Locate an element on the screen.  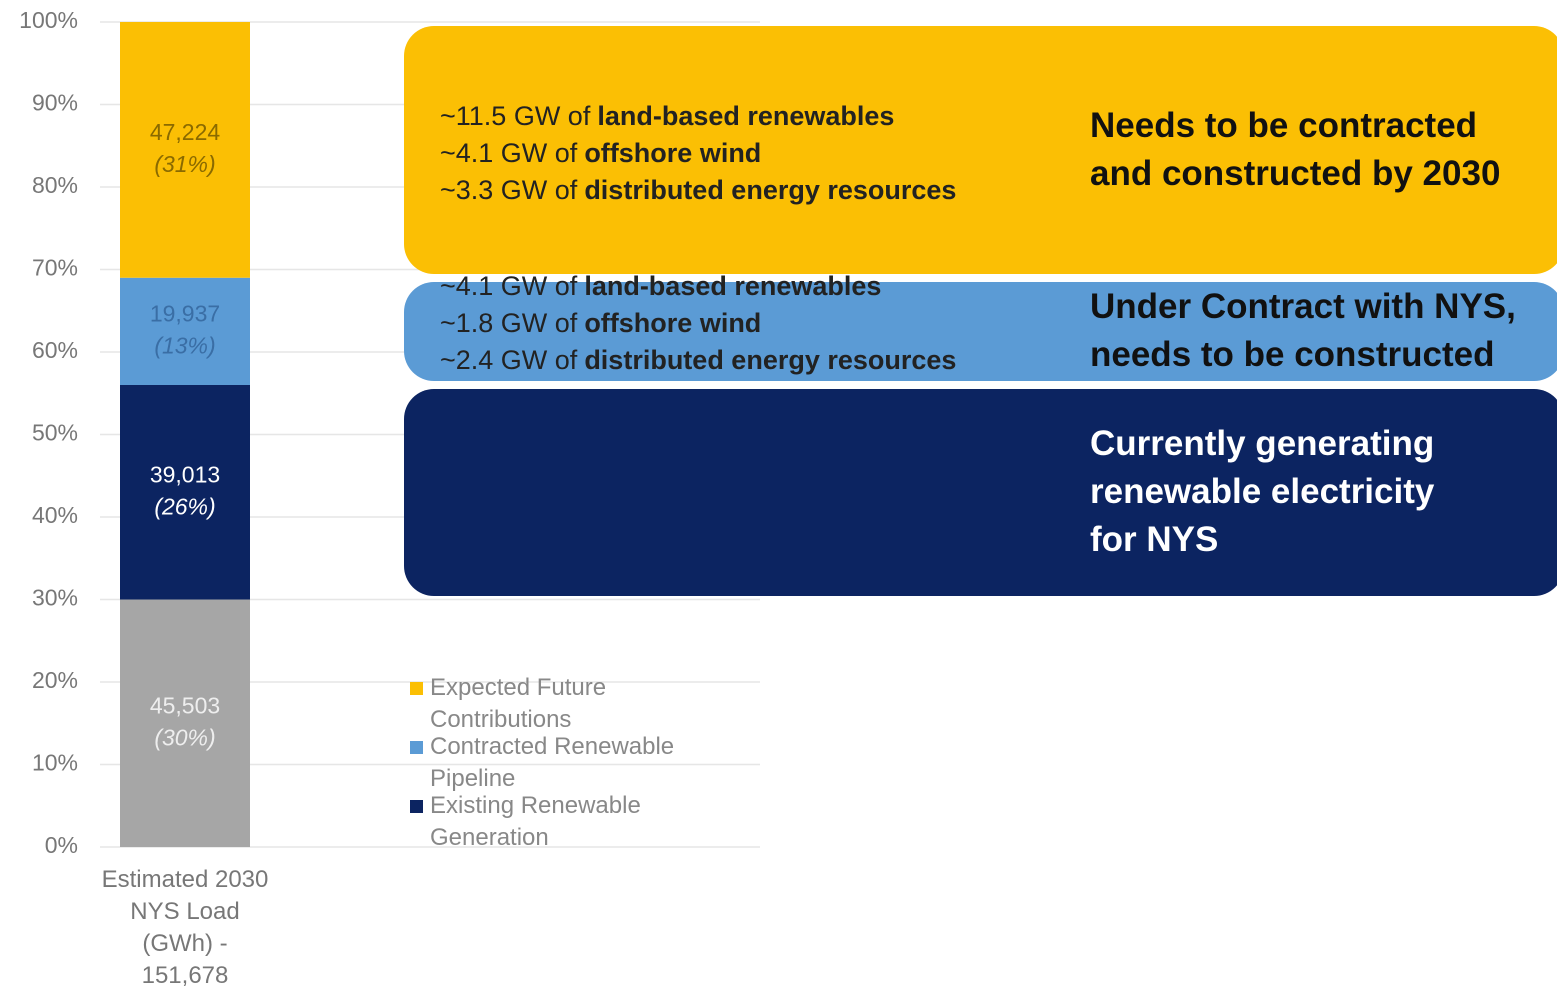
legend-label: Contracted Renewable Pipeline is located at coordinates (552, 762).